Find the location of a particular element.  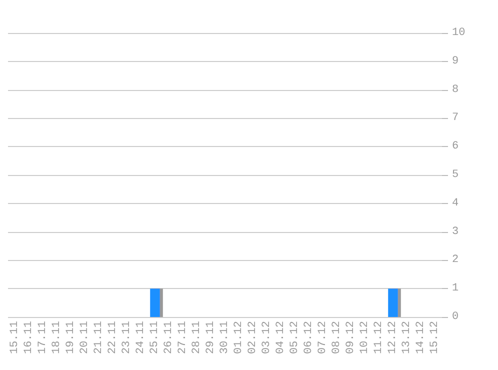

x-tick-label: 09.12 is located at coordinates (351, 337).